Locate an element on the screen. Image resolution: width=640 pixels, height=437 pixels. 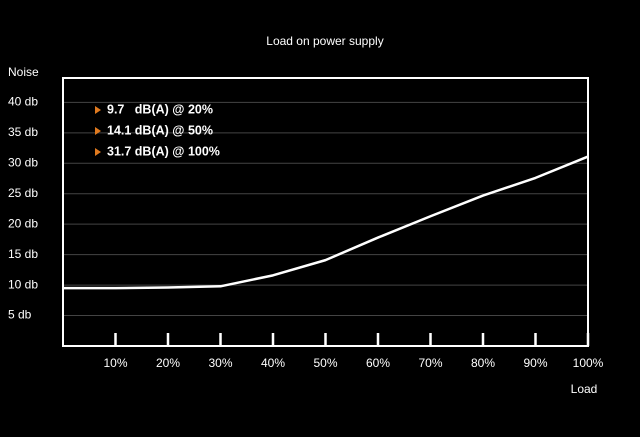
y-tick-label: 40 db is located at coordinates (23, 102).